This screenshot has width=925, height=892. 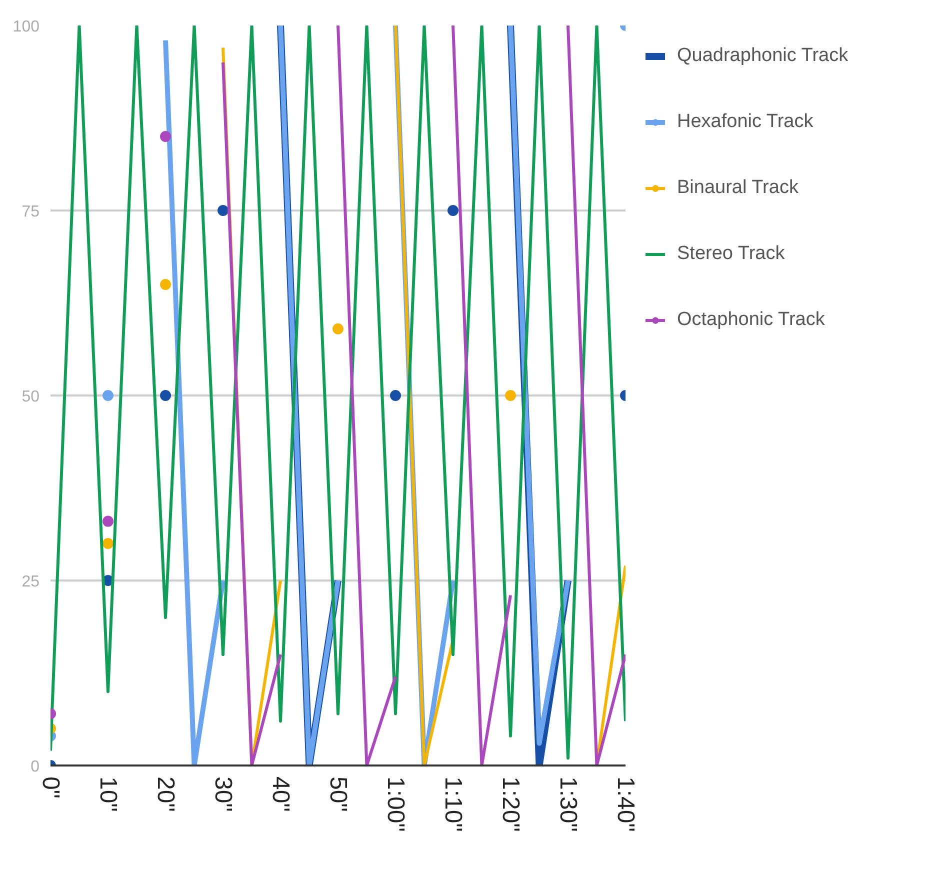 What do you see at coordinates (395, 804) in the screenshot?
I see `x-tick-label: 1:00"` at bounding box center [395, 804].